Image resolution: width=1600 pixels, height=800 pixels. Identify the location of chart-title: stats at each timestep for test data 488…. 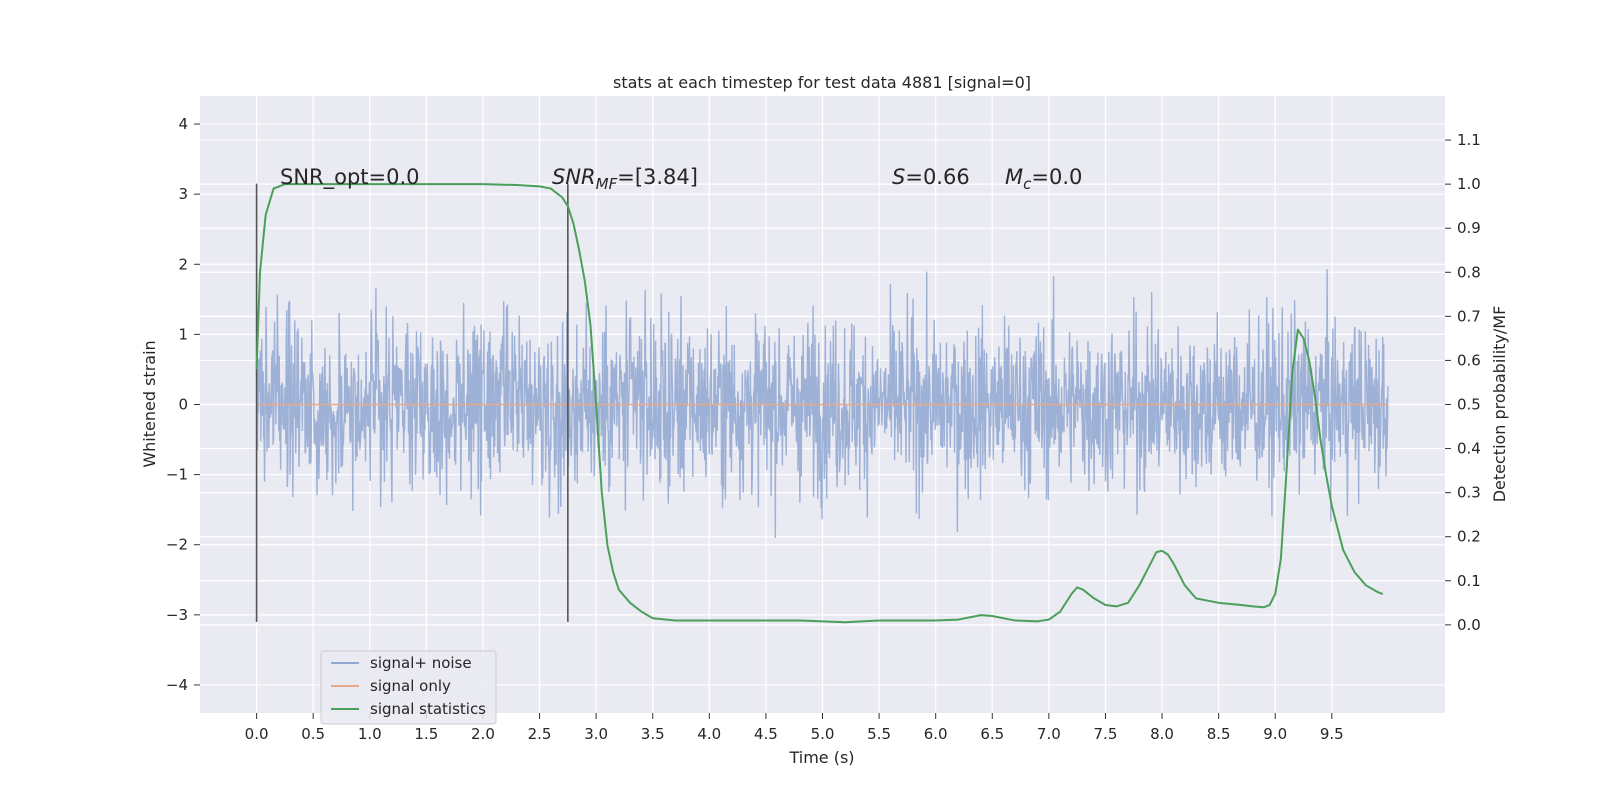
(822, 82).